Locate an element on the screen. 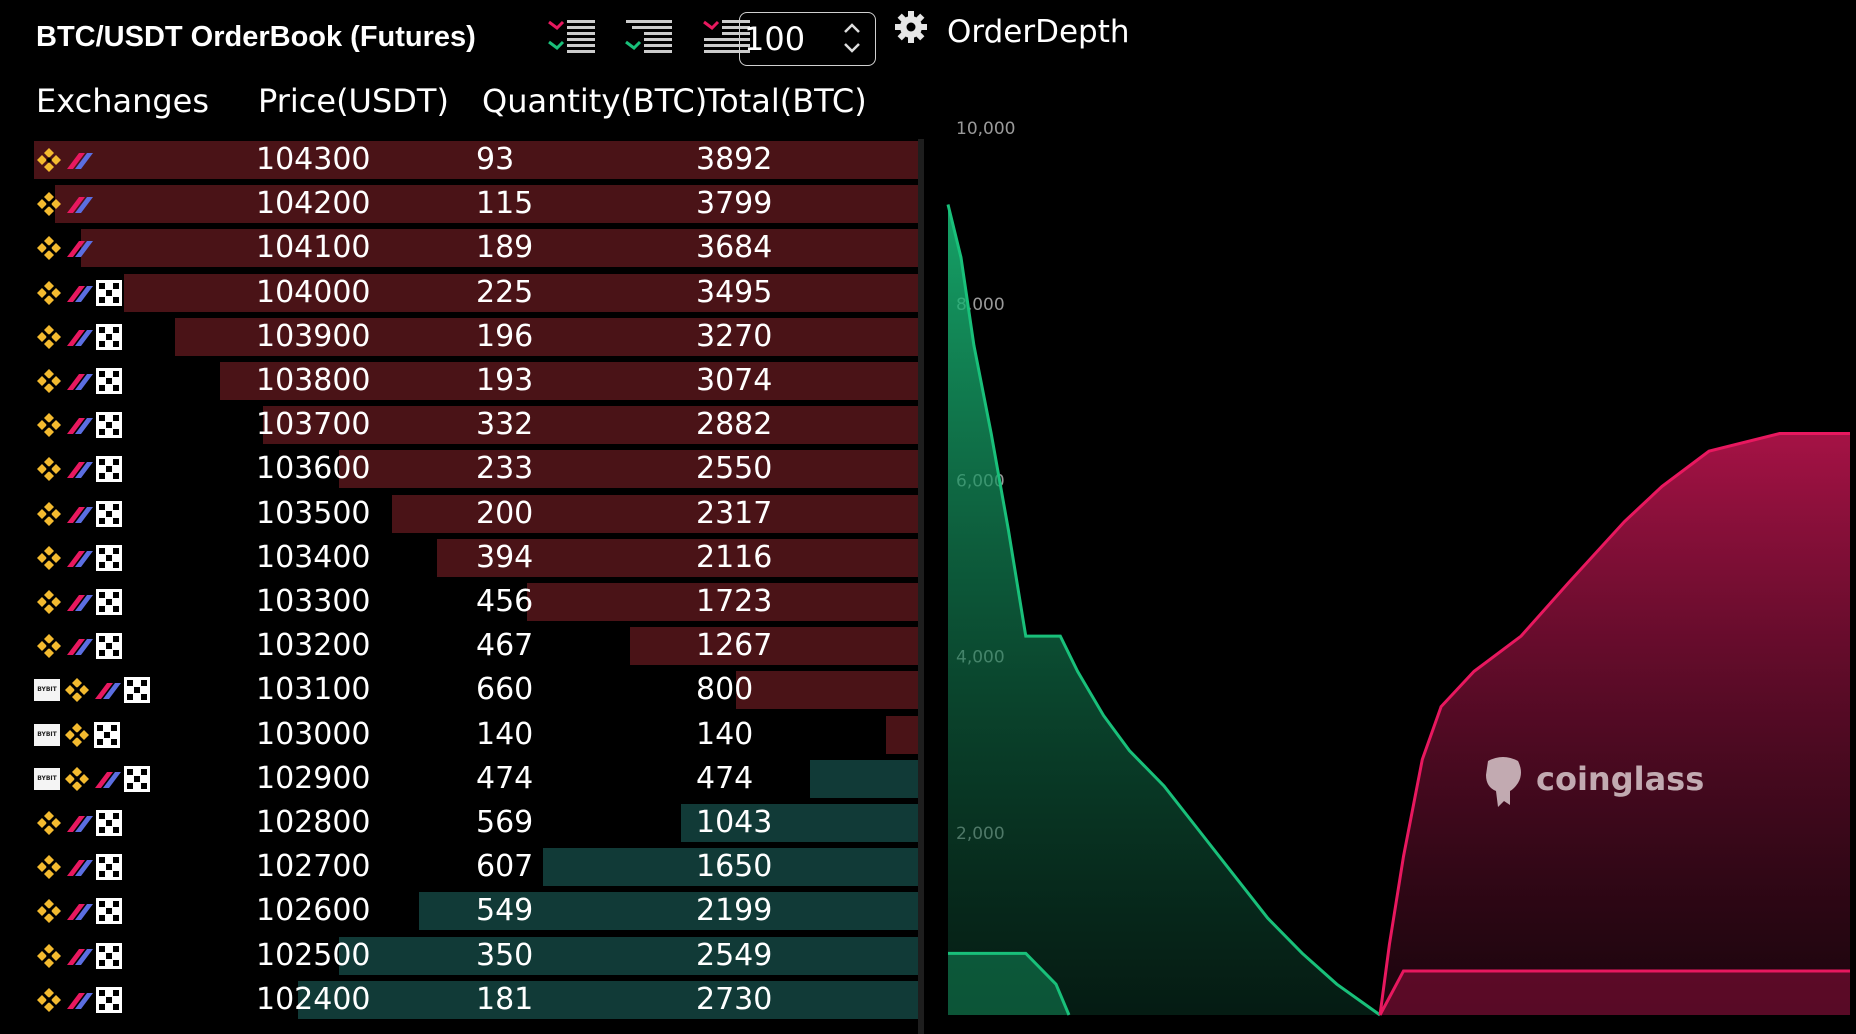 This screenshot has height=1034, width=1856. total-cell: 3684 is located at coordinates (734, 248).